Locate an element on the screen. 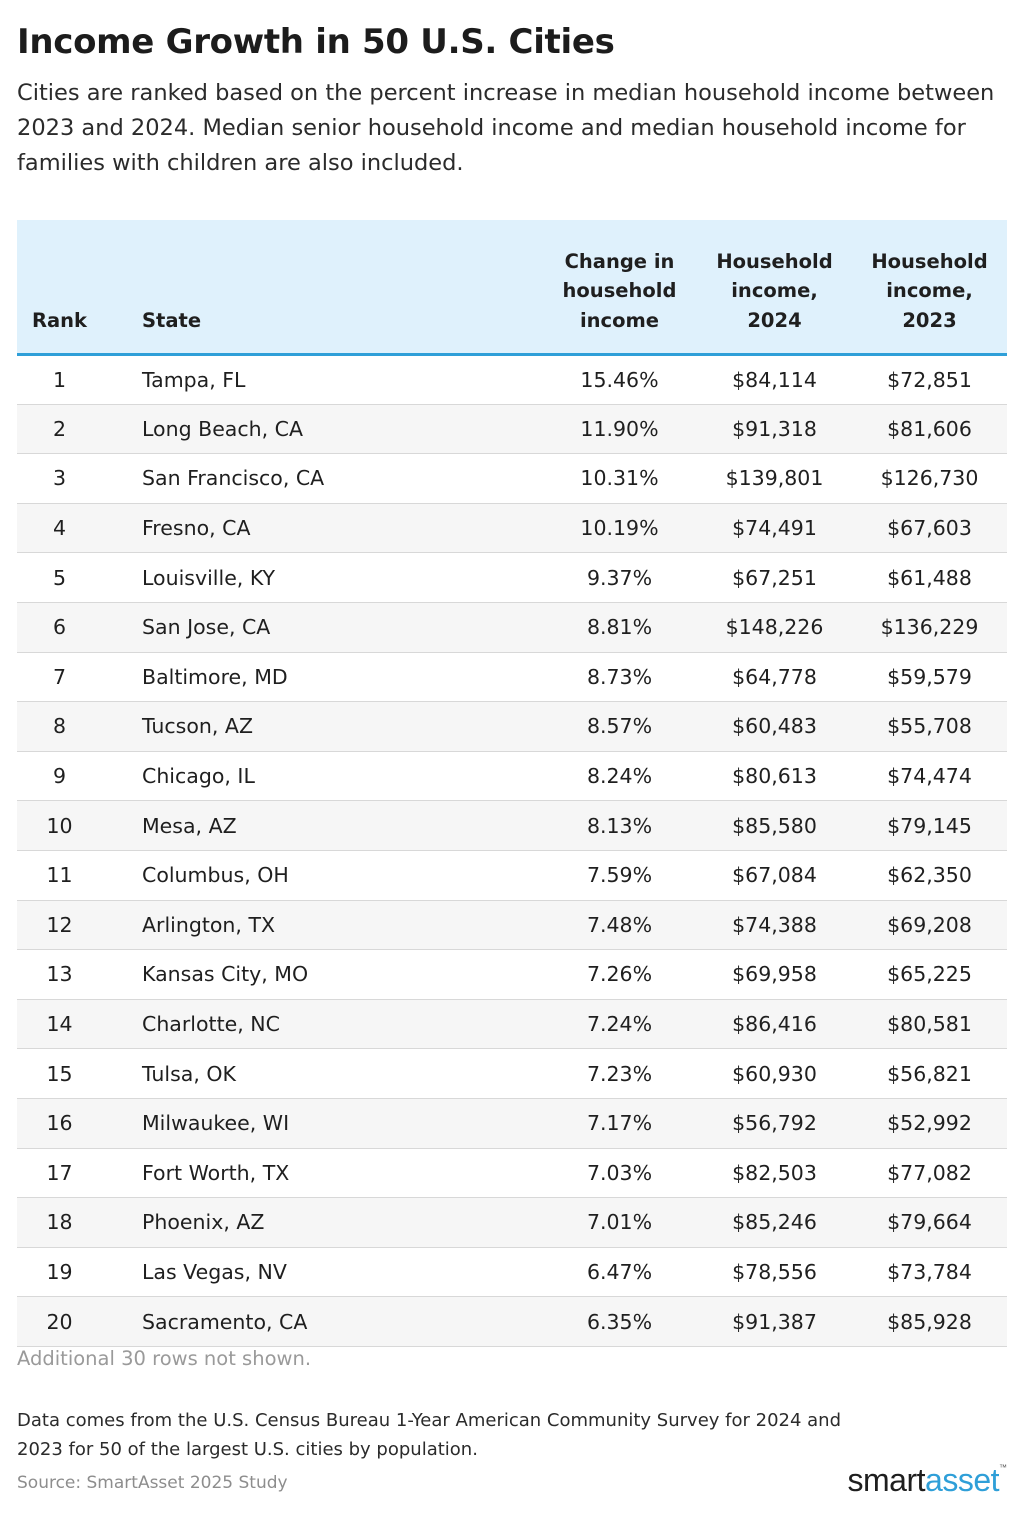 This screenshot has height=1513, width=1024. table-row: 2 Long Beach, CA 11.90% $91,318 $81,606 is located at coordinates (512, 429).